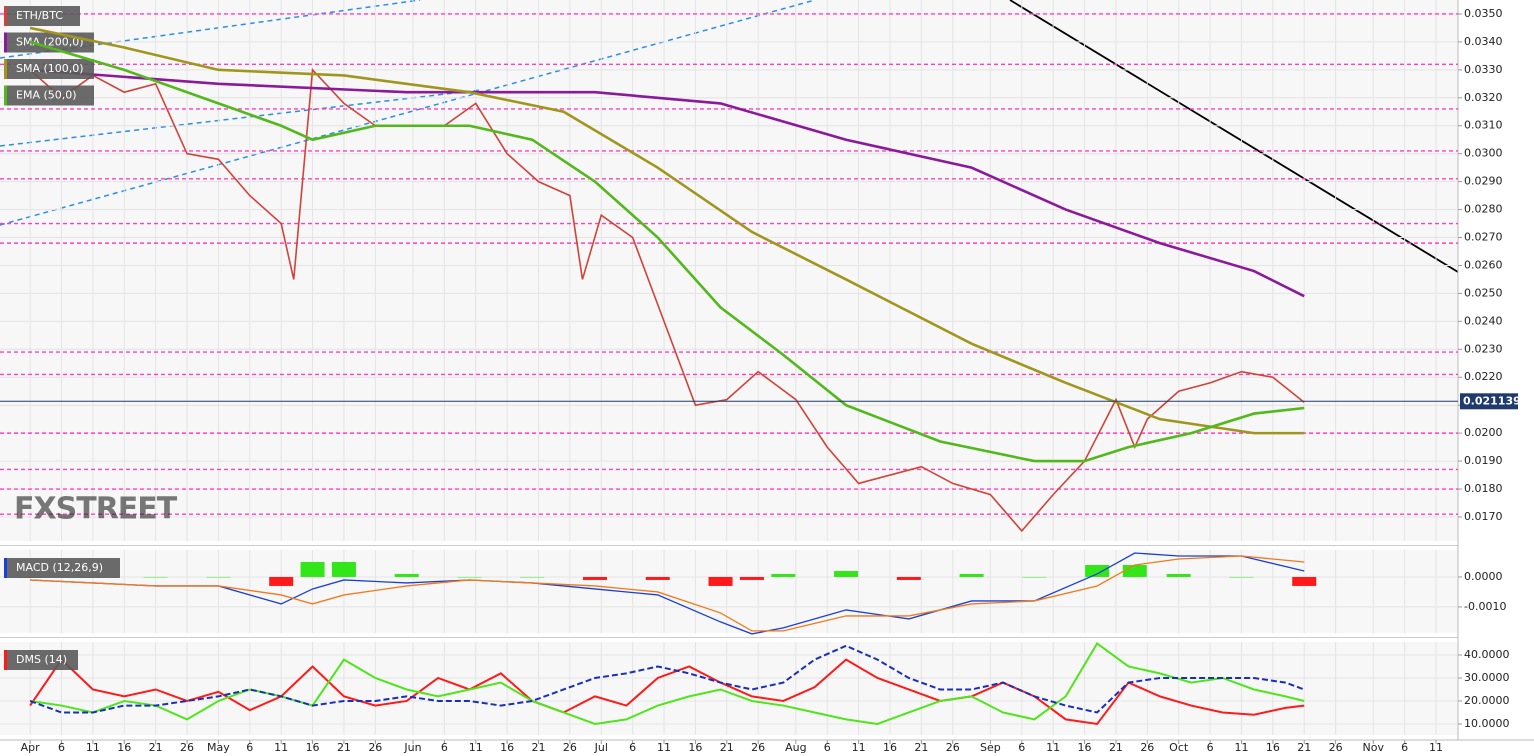 The width and height of the screenshot is (1534, 756). What do you see at coordinates (1483, 41) in the screenshot?
I see `y-tick-label: 0.0340` at bounding box center [1483, 41].